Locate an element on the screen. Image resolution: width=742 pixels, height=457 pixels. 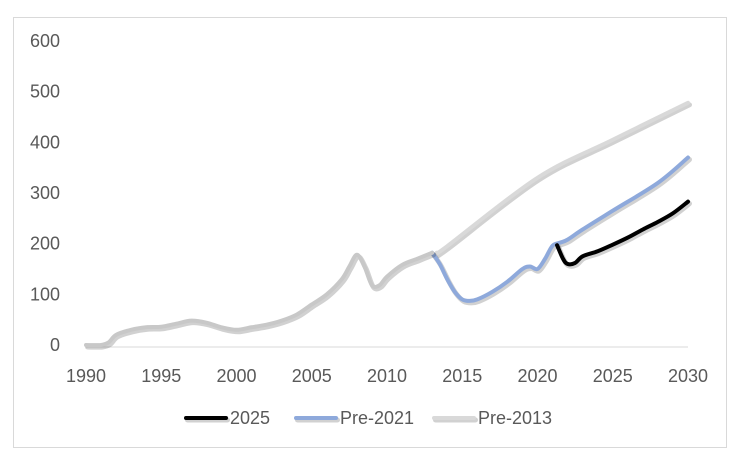
x-tick-label-6: 2020 is located at coordinates (537, 376).